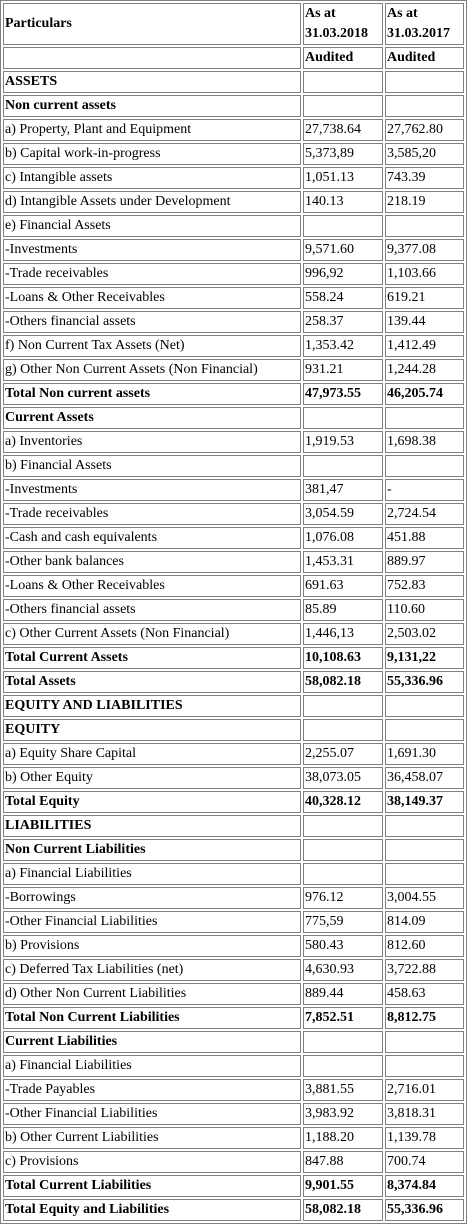 Image resolution: width=467 pixels, height=1224 pixels. Describe the element at coordinates (424, 562) in the screenshot. I see `value-2017: 889.97` at that location.